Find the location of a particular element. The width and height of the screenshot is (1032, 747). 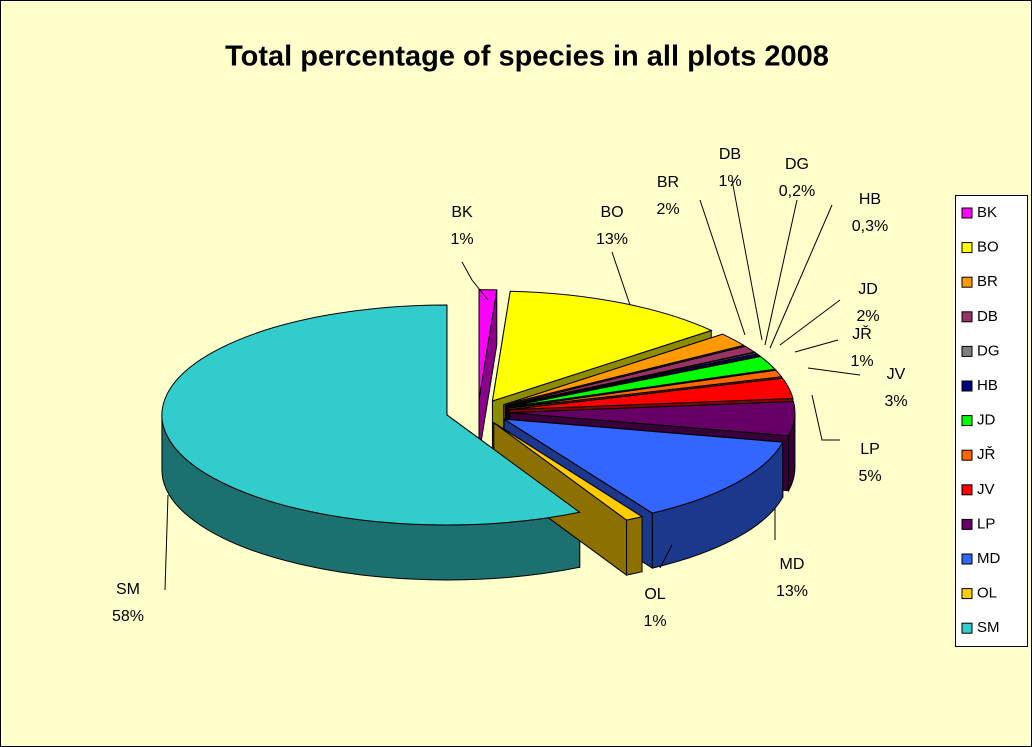

legend-label: DB is located at coordinates (987, 316).